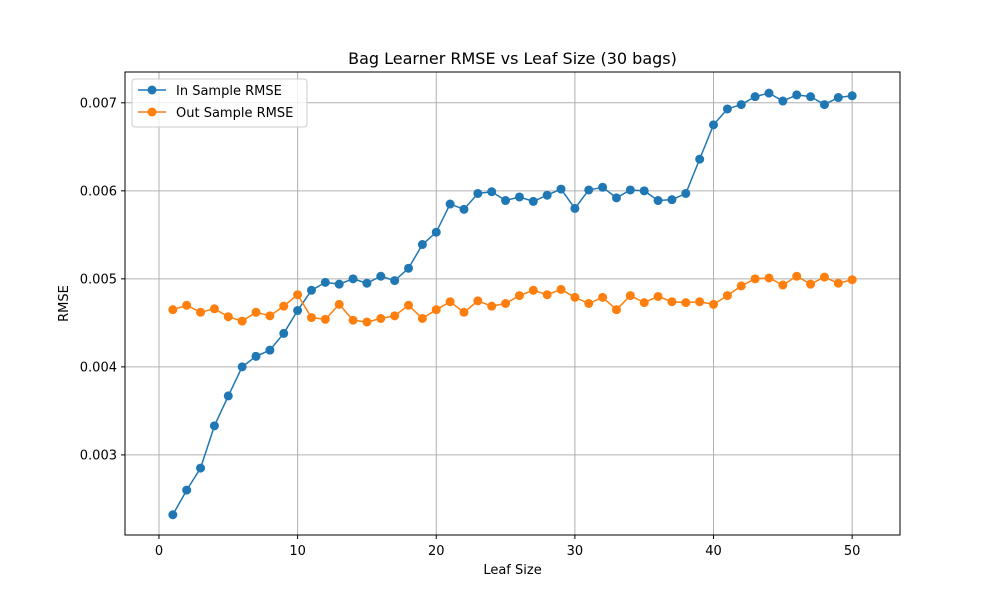 This screenshot has width=1000, height=600. I want to click on x-tick-label: 50, so click(852, 551).